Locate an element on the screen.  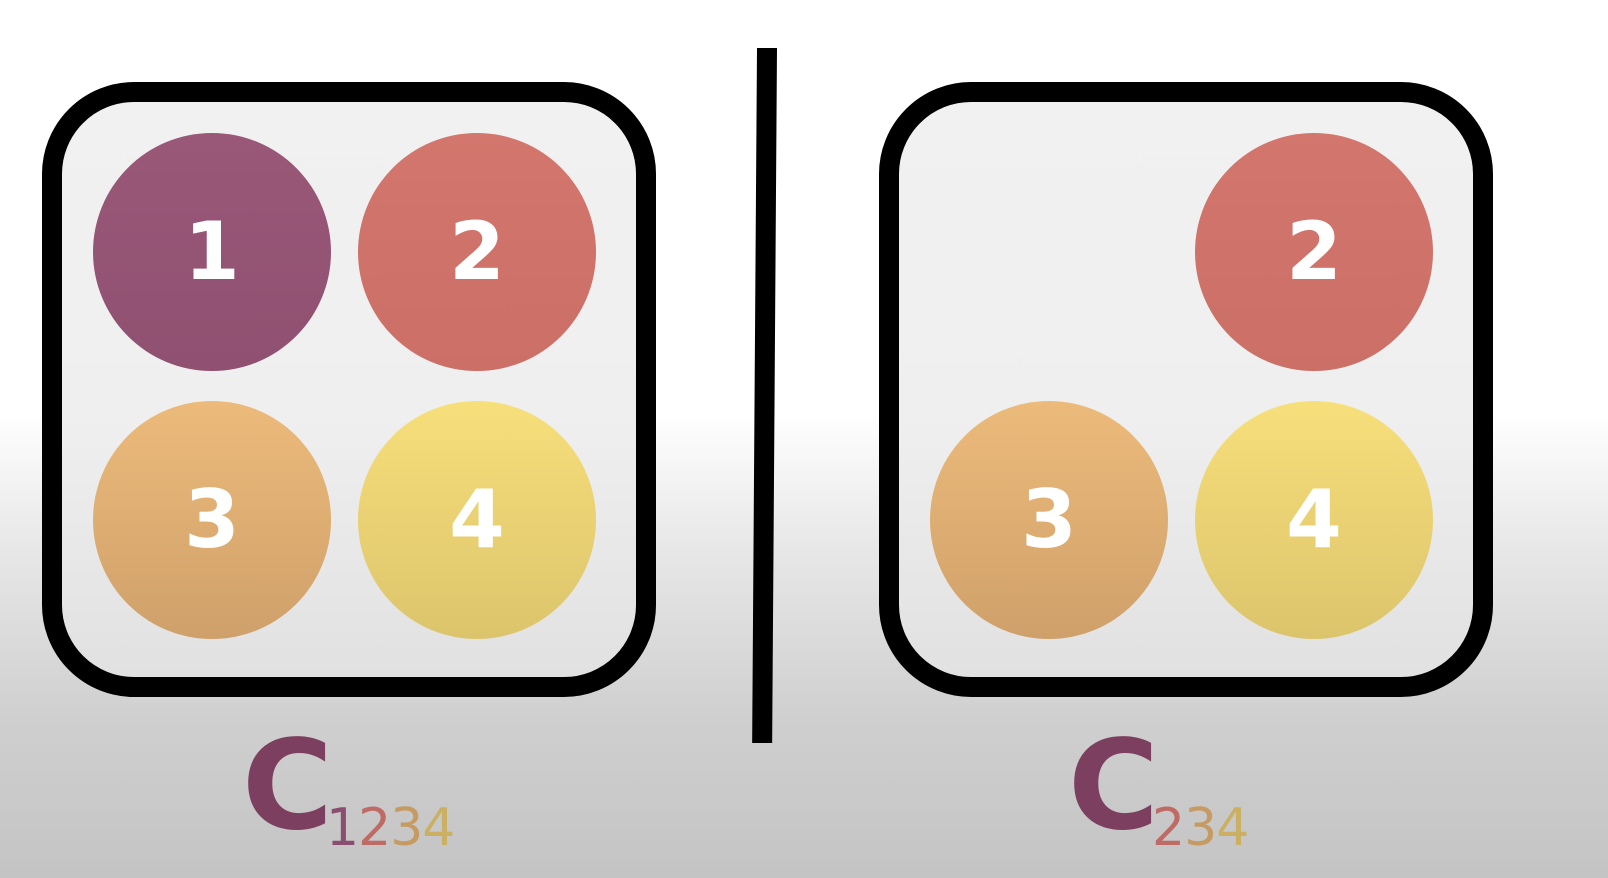
set-subscript: 1234 is located at coordinates (390, 828).